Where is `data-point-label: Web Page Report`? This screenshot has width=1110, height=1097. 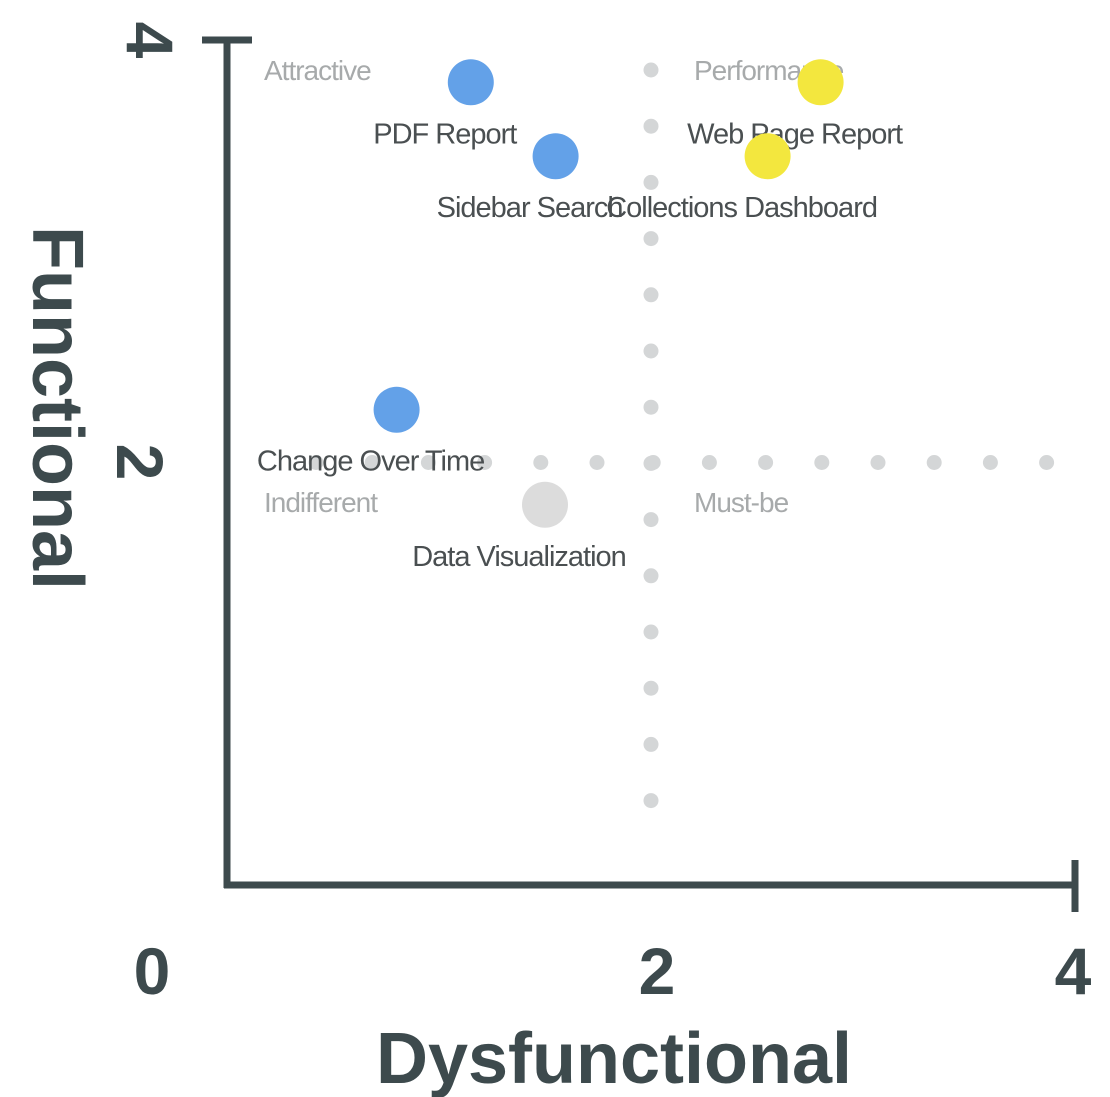
data-point-label: Web Page Report is located at coordinates (795, 134).